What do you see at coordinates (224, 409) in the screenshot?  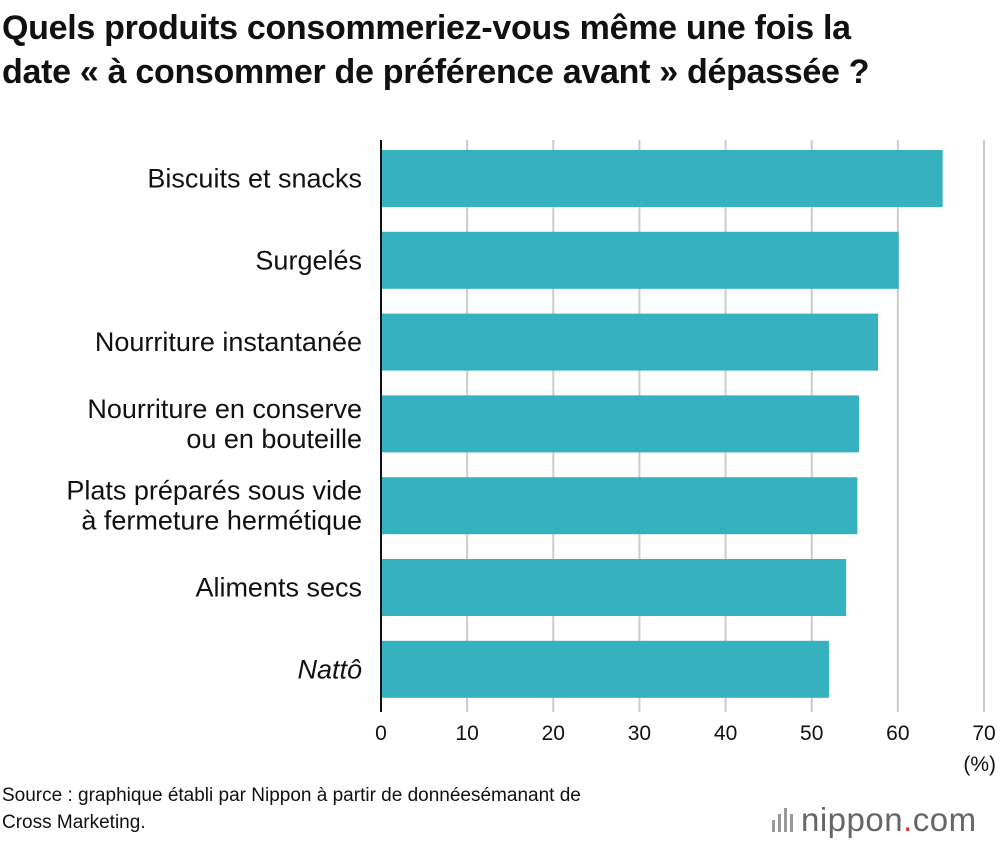 I see `category-label-3-line-0: Nourriture en conserve` at bounding box center [224, 409].